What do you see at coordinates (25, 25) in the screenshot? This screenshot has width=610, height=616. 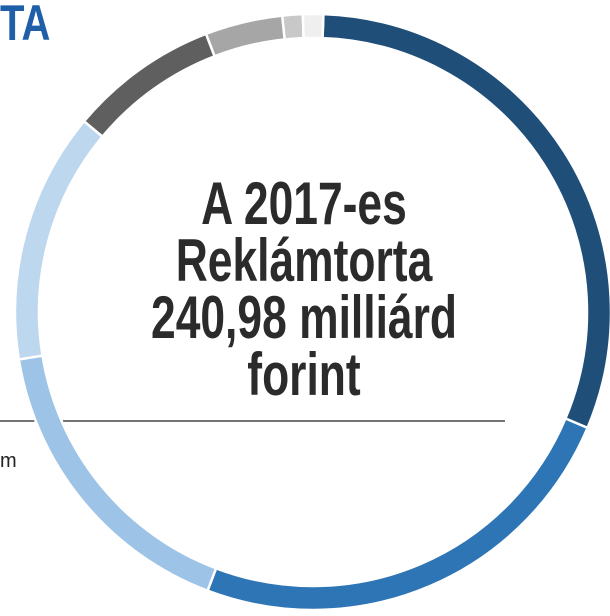 I see `heading: TA` at bounding box center [25, 25].